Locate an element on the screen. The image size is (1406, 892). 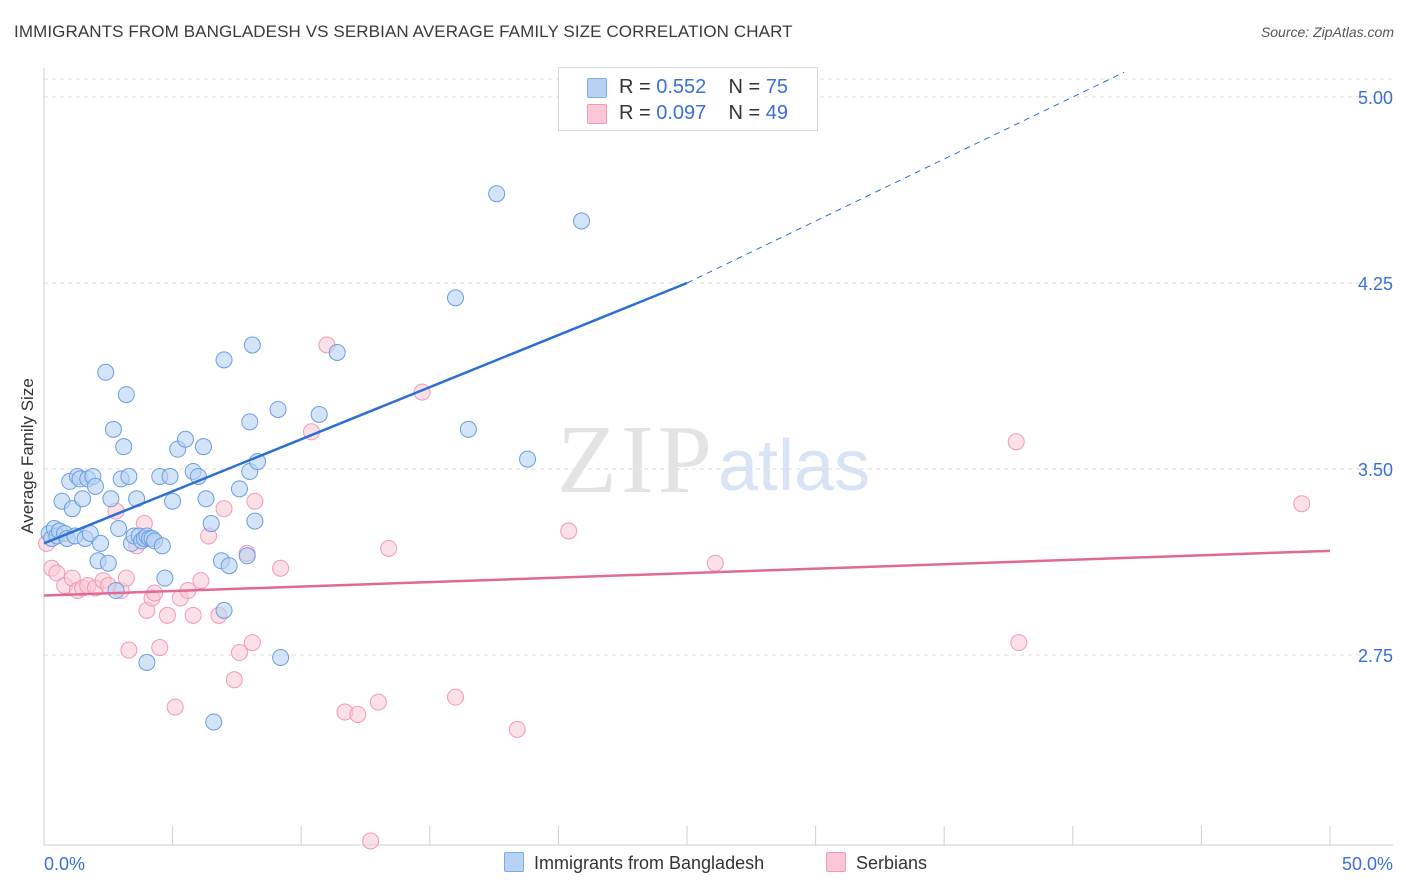
watermark-zip: ZIP is located at coordinates (636, 460).